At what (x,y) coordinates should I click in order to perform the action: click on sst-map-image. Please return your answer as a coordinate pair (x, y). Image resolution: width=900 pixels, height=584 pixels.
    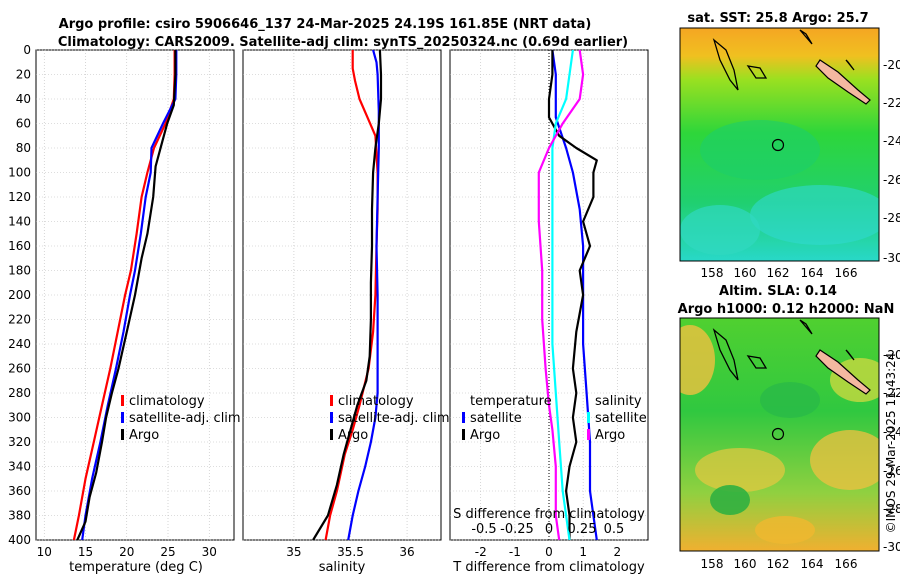
    Looking at the image, I should click on (779, 144).